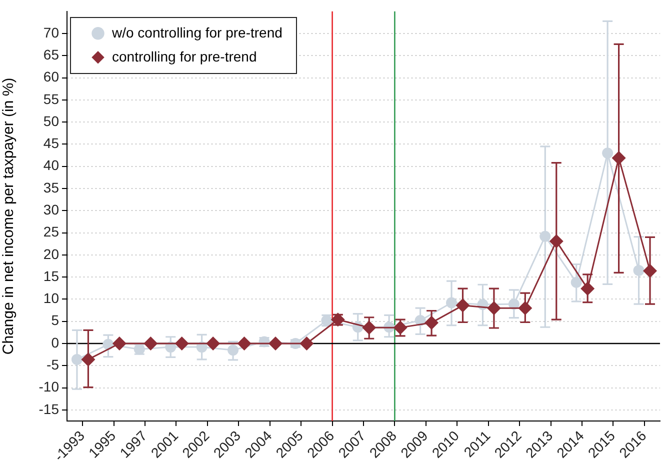 The image size is (669, 461). Describe the element at coordinates (51, 165) in the screenshot. I see `y-tick-label: 40` at that location.